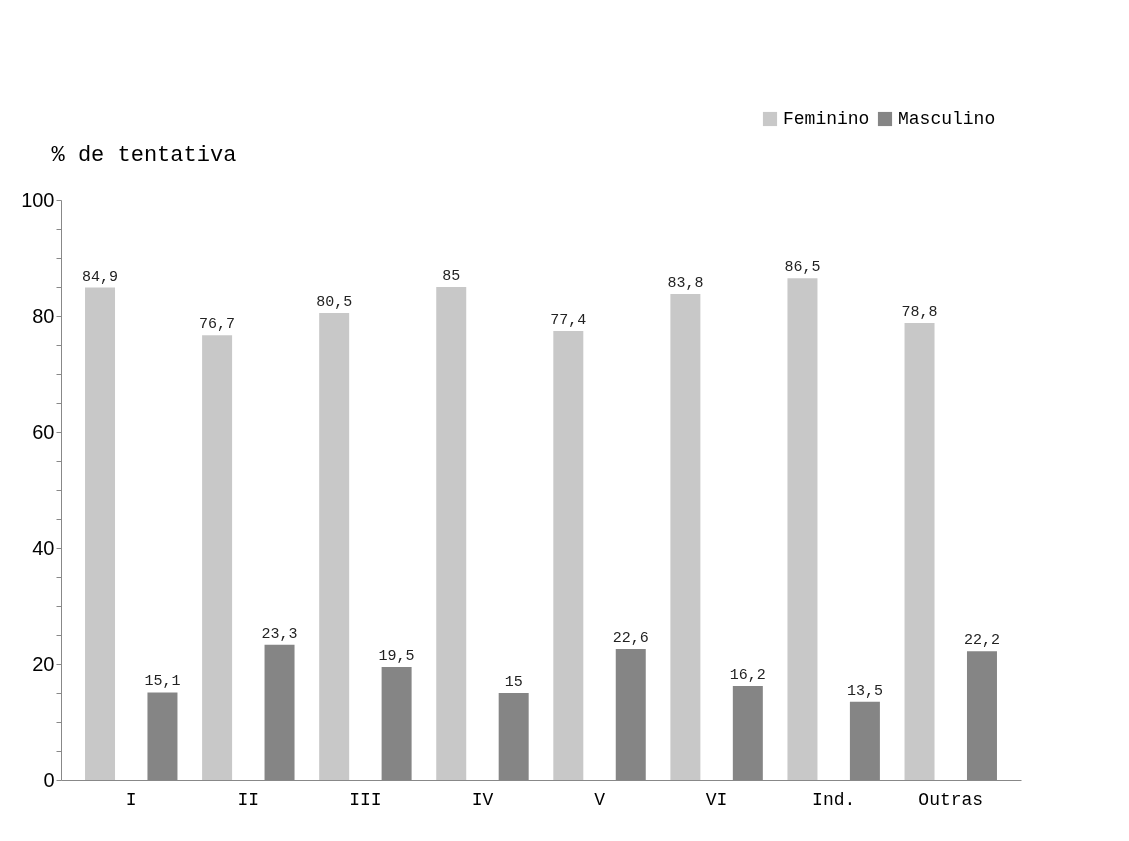 This screenshot has height=841, width=1129. Describe the element at coordinates (981, 641) in the screenshot. I see `data-label: 22,2` at that location.